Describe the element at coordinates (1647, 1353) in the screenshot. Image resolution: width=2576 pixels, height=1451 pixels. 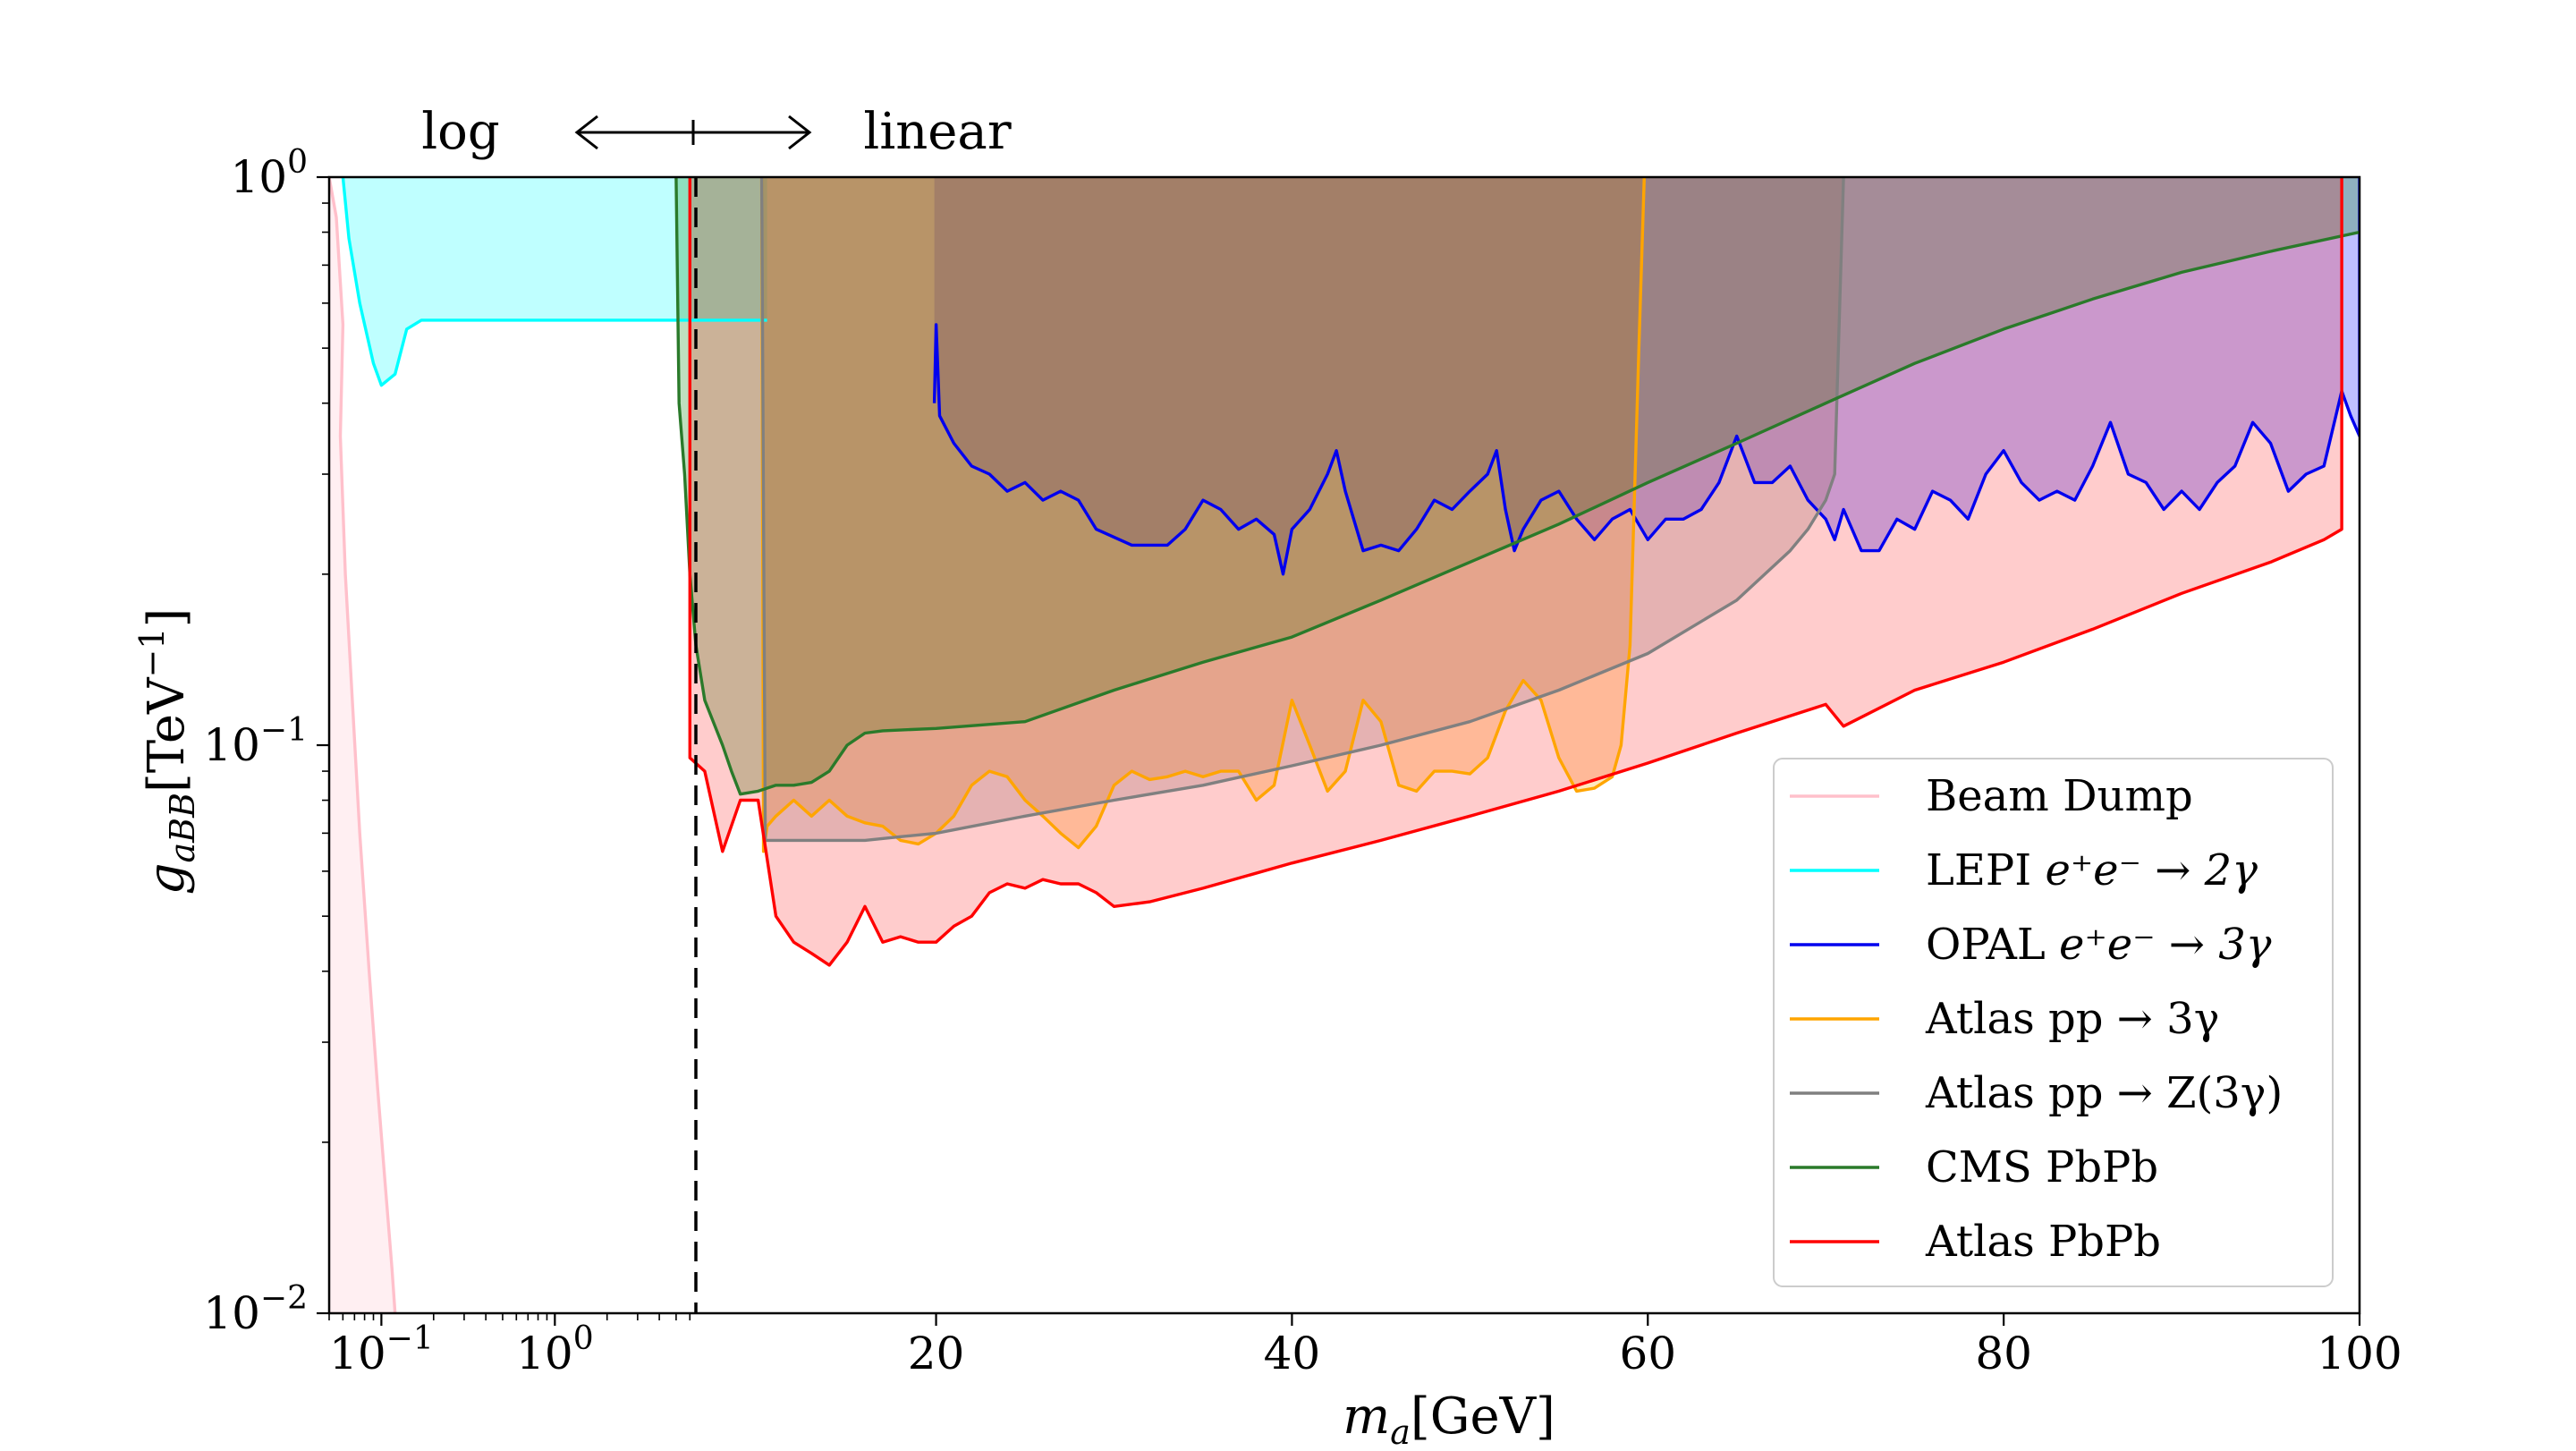
I see `x-tick-label-2: 60` at that location.